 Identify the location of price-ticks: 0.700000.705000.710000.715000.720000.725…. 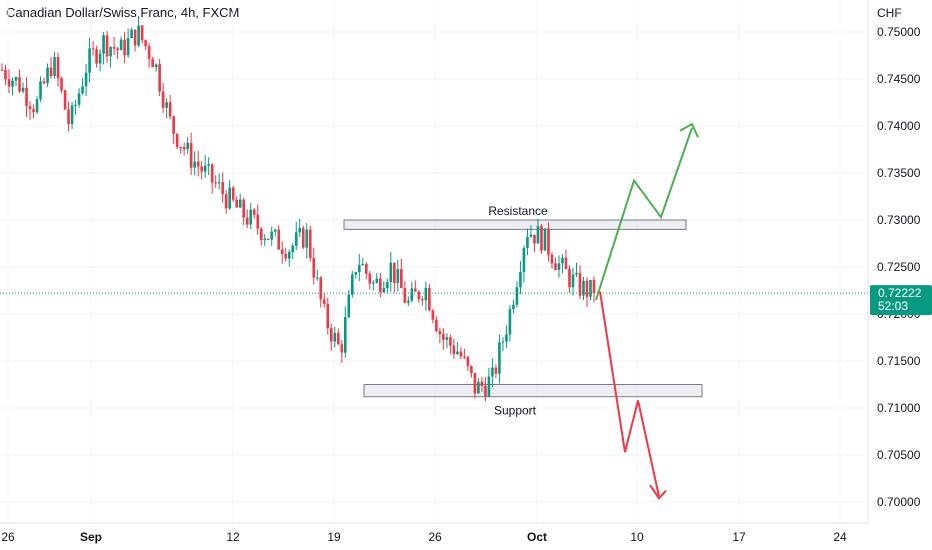
(899, 267).